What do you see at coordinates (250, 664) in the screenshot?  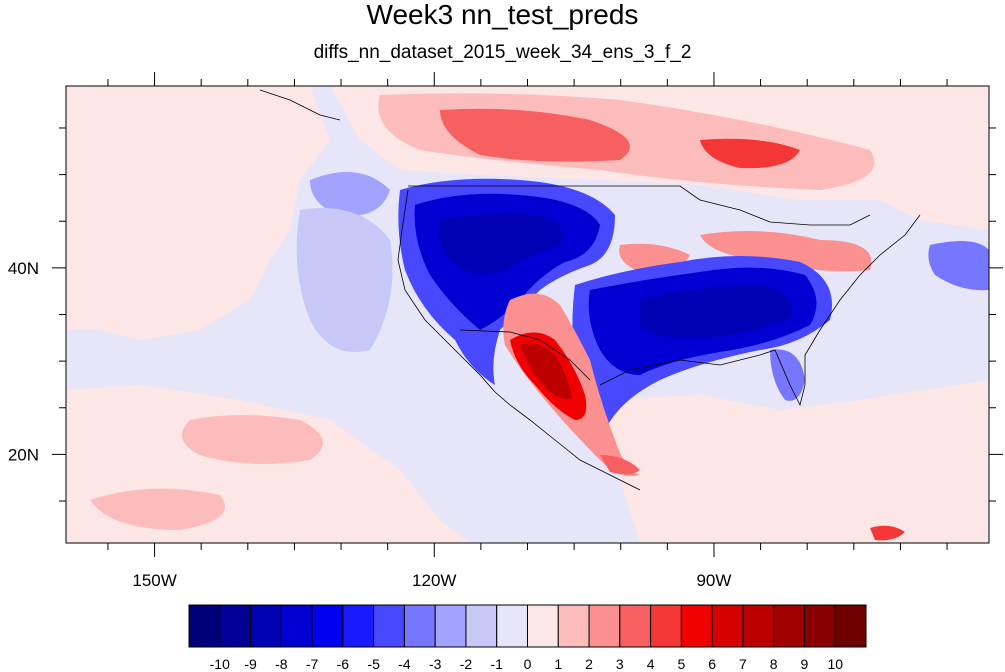 I see `colorbar-label: -9` at bounding box center [250, 664].